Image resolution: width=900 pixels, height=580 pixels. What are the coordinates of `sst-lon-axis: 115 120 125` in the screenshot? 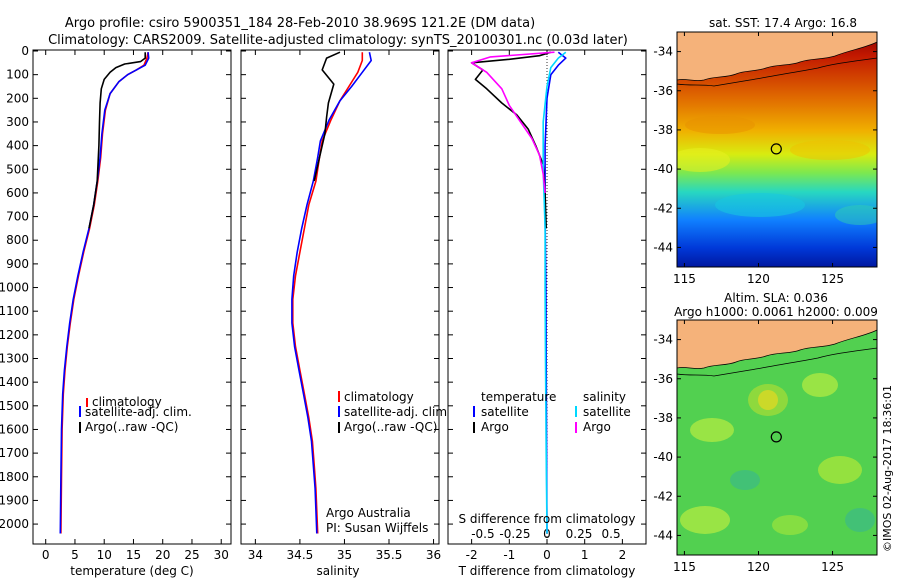 It's located at (758, 159).